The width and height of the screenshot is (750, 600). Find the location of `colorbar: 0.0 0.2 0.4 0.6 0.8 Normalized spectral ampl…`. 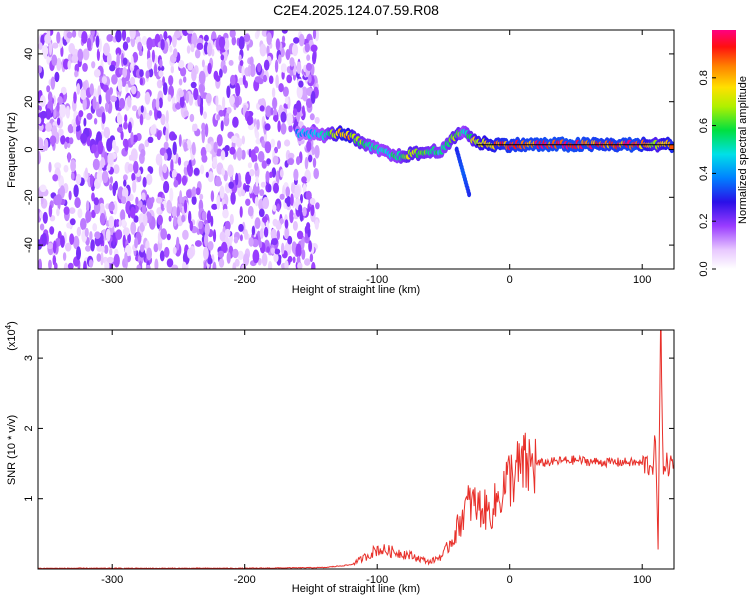

colorbar: 0.0 0.2 0.4 0.6 0.8 Normalized spectral ampl… is located at coordinates (723, 153).